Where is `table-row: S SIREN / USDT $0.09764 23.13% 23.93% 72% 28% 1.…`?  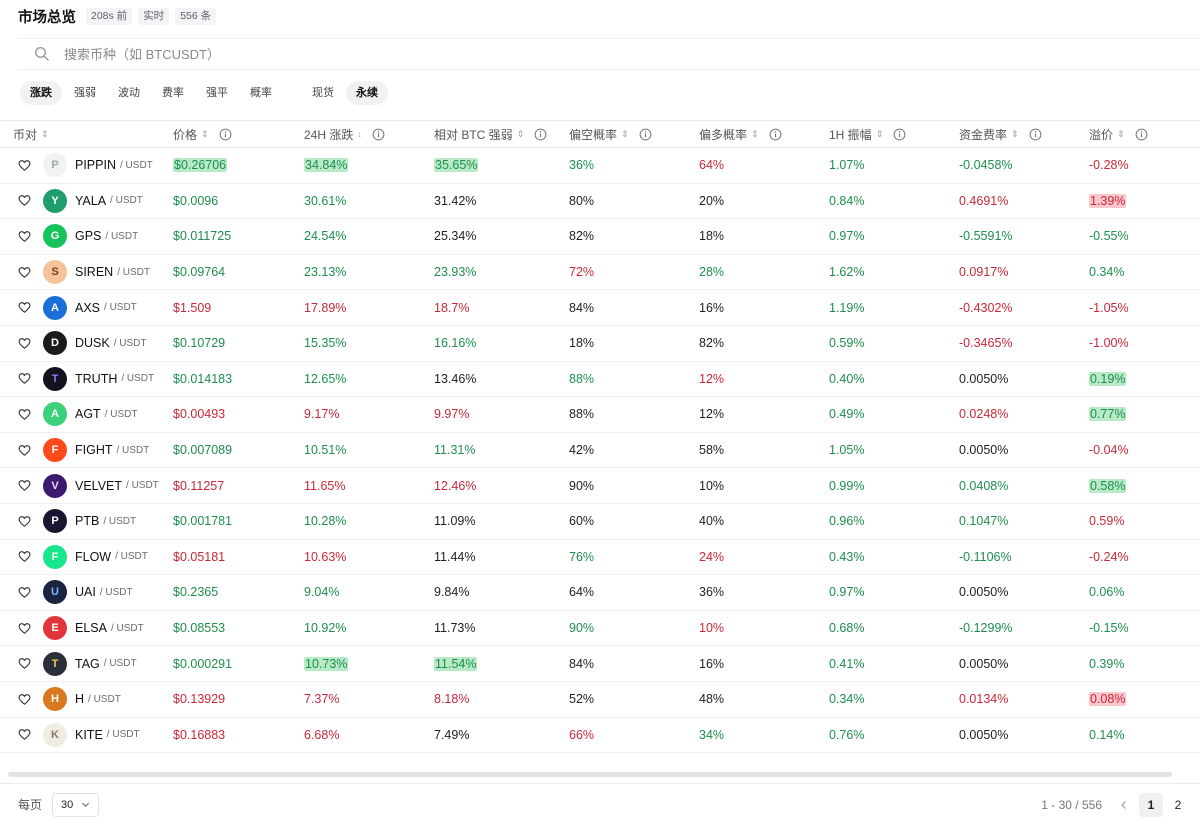 table-row: S SIREN / USDT $0.09764 23.13% 23.93% 72% 28% 1.… is located at coordinates (600, 272).